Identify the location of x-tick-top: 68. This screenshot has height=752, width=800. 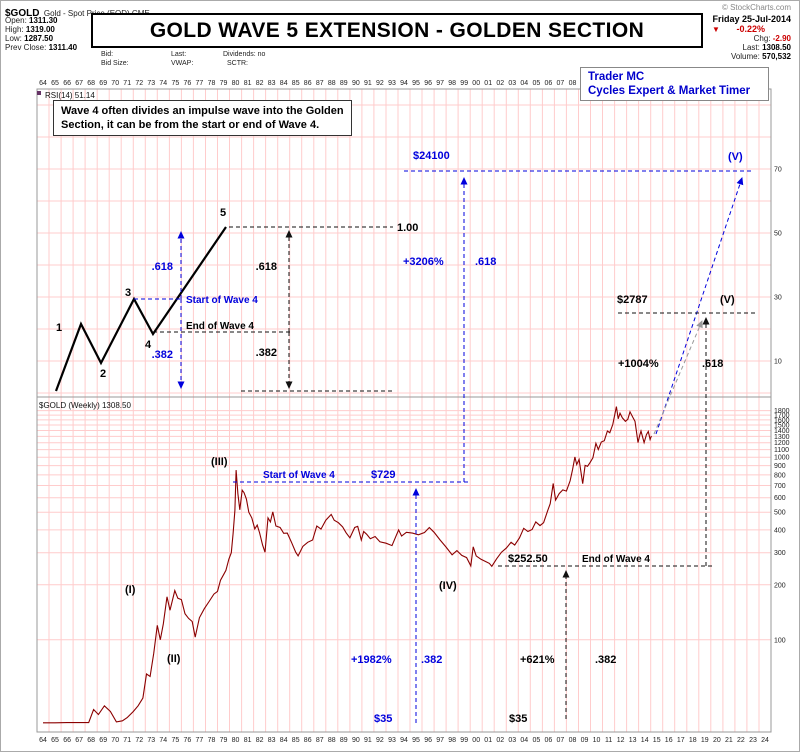
(91, 83).